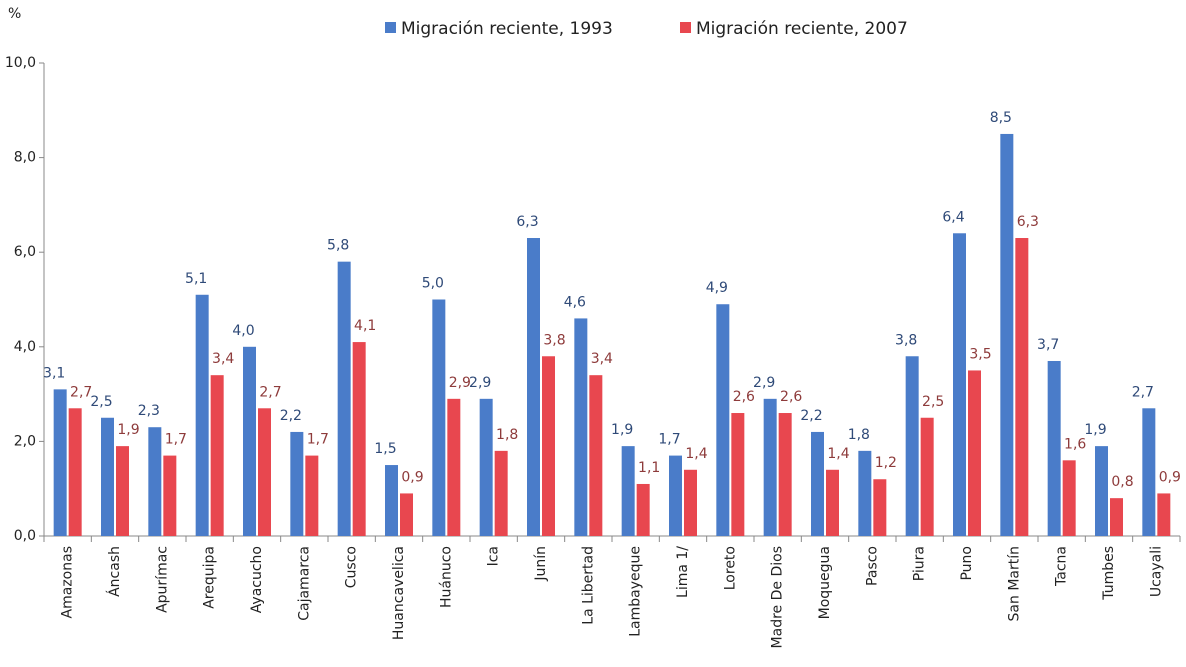 The width and height of the screenshot is (1186, 667). Describe the element at coordinates (162, 579) in the screenshot. I see `x-tick-label: Apurímac` at that location.